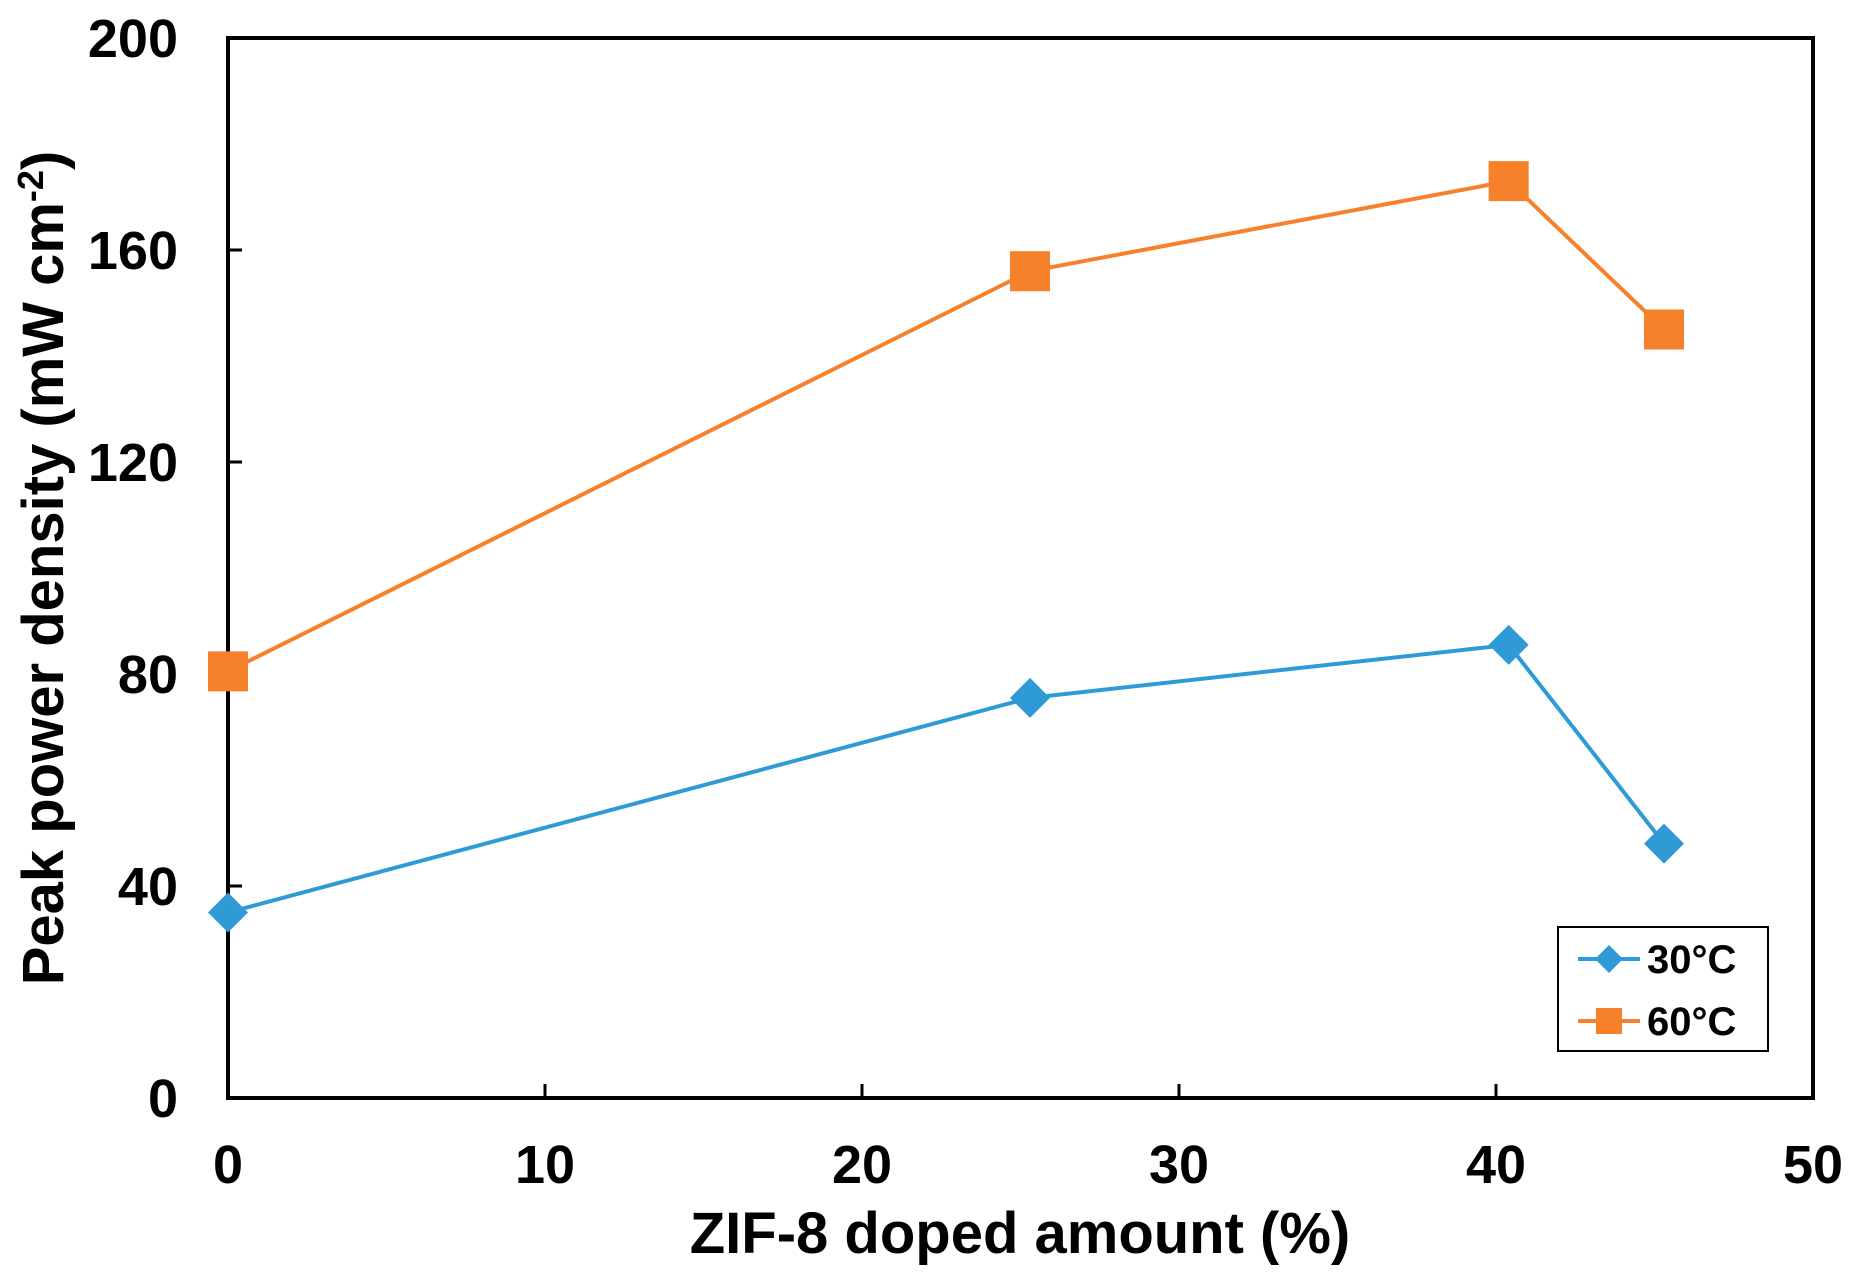  What do you see at coordinates (43, 593) in the screenshot?
I see `y-axis-title-main: Peak power density (mW cm` at bounding box center [43, 593].